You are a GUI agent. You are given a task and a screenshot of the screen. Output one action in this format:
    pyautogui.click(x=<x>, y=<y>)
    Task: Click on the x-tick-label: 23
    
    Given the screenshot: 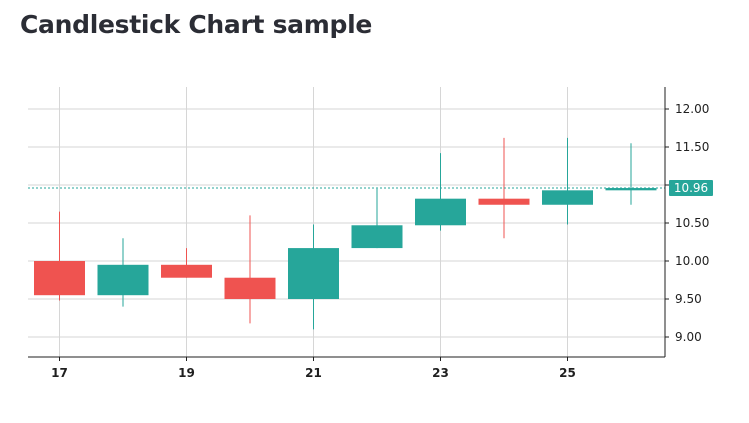 What is the action you would take?
    pyautogui.click(x=440, y=373)
    